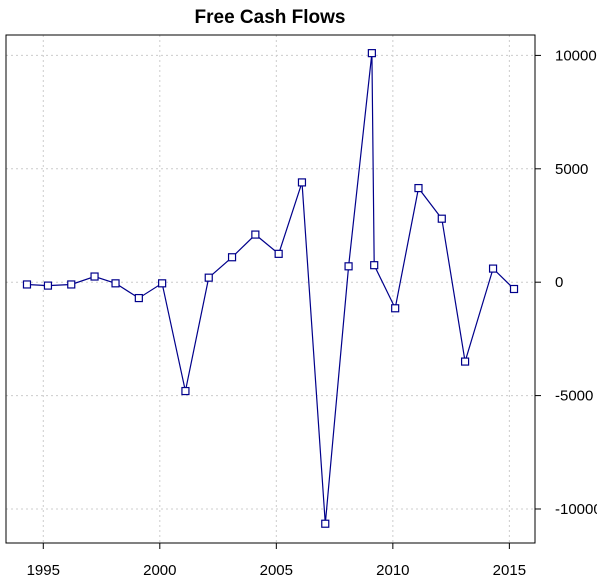 Image resolution: width=597 pixels, height=582 pixels. What do you see at coordinates (566, 282) in the screenshot?
I see `y-axis: 10000 5000 0 -5000 -10000` at bounding box center [566, 282].